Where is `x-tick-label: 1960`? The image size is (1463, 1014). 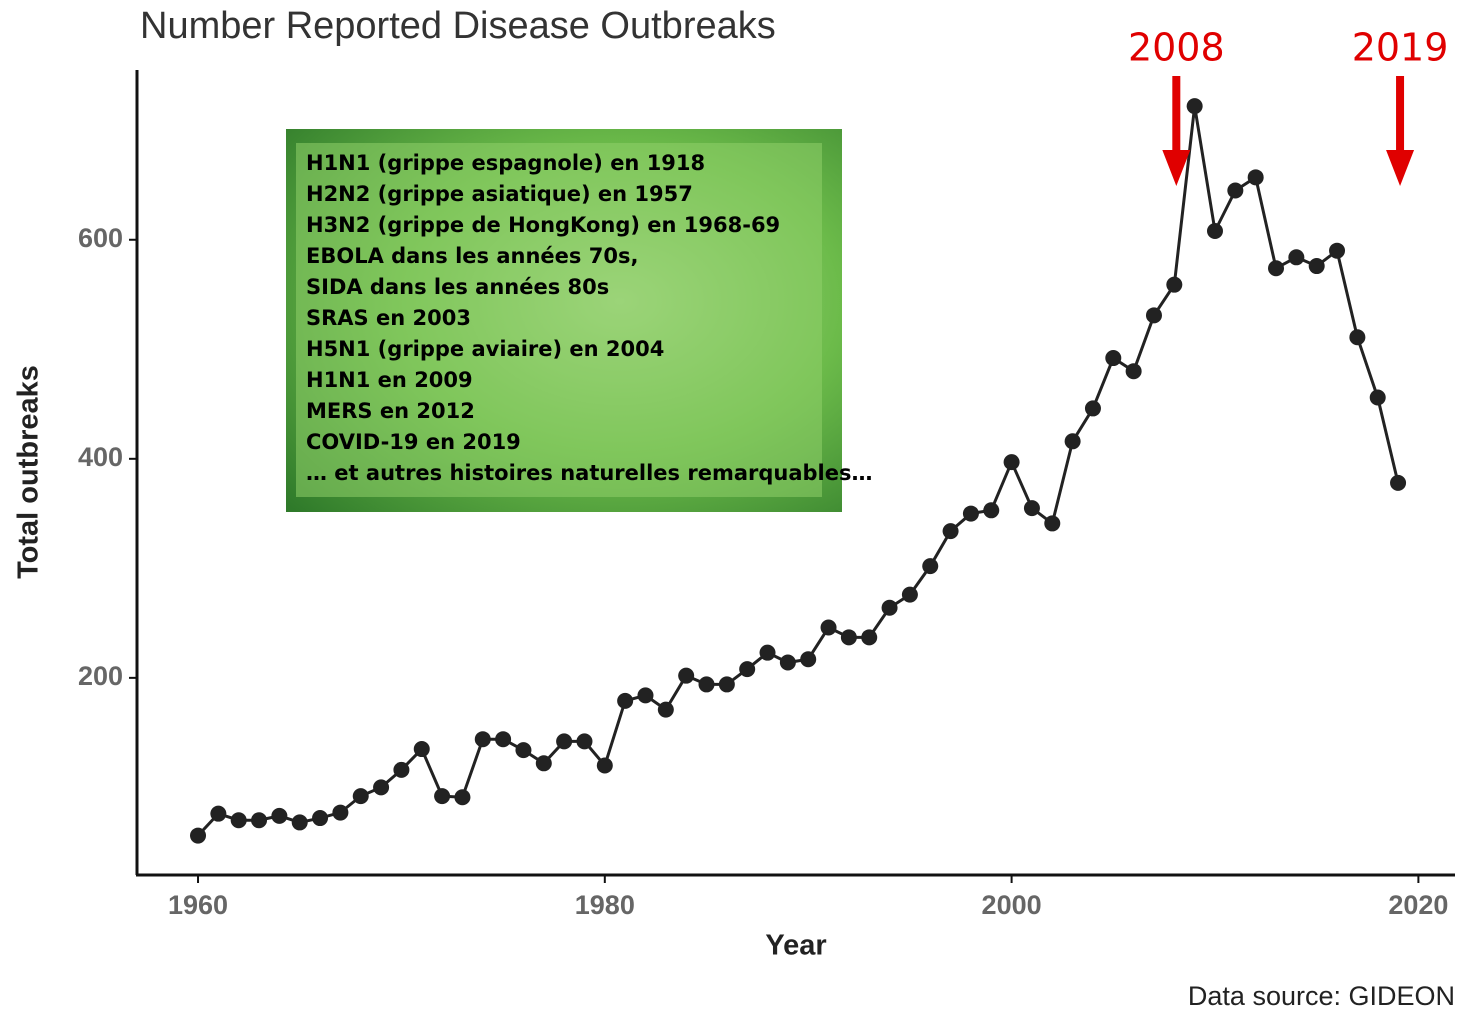
x-tick-label: 1960 is located at coordinates (198, 905).